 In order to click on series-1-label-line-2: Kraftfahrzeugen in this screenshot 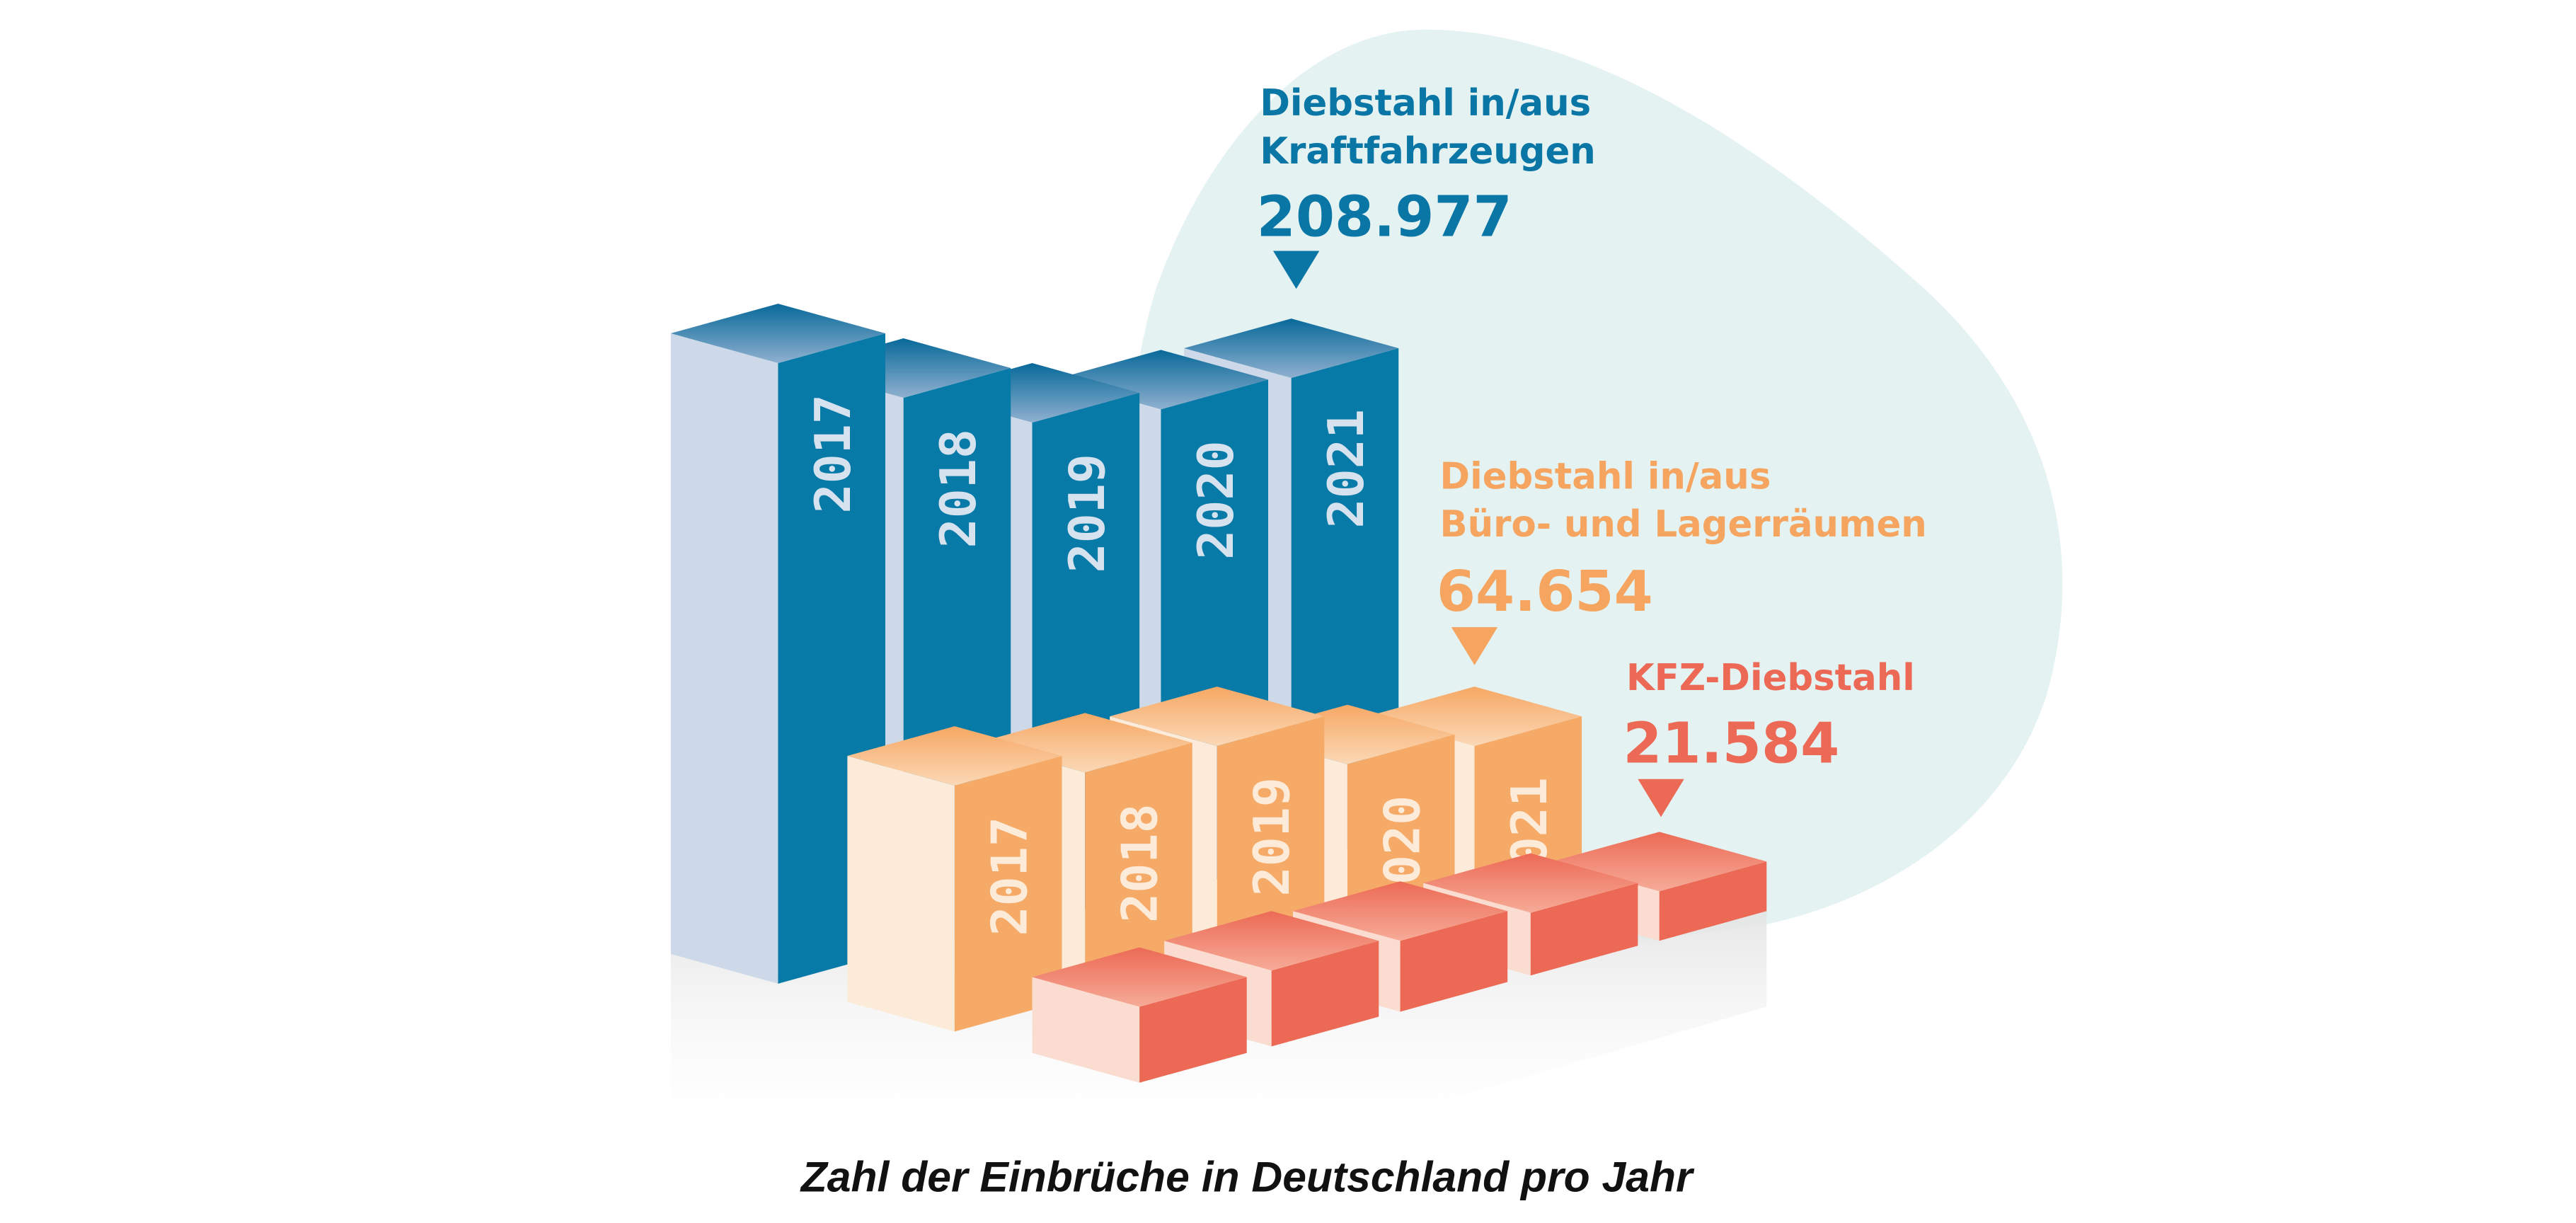, I will do `click(1428, 151)`.